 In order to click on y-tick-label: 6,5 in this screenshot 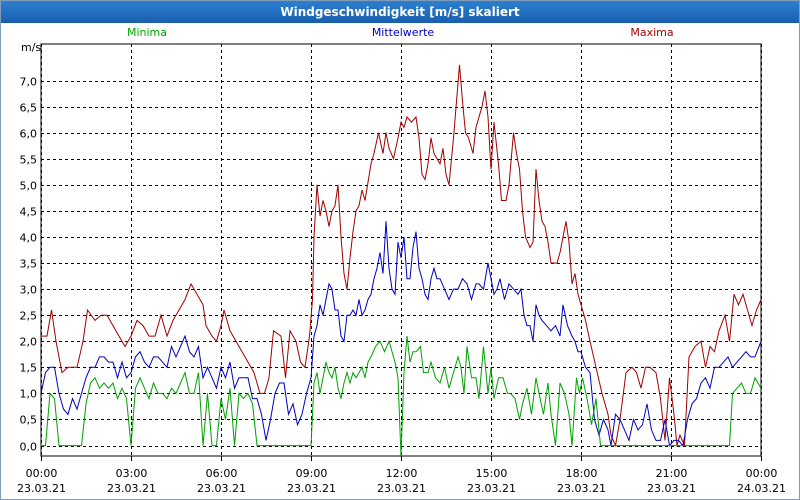, I will do `click(29, 108)`.